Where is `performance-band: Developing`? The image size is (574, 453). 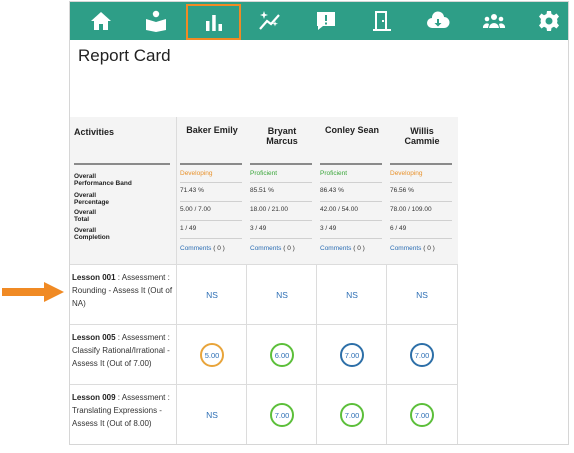 performance-band: Developing is located at coordinates (196, 173).